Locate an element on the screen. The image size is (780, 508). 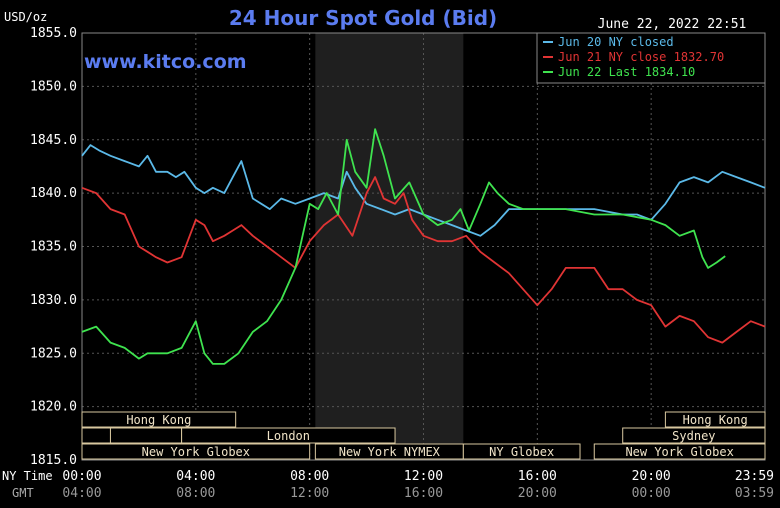
x-tick-label-ny: 20:00 is located at coordinates (651, 476).